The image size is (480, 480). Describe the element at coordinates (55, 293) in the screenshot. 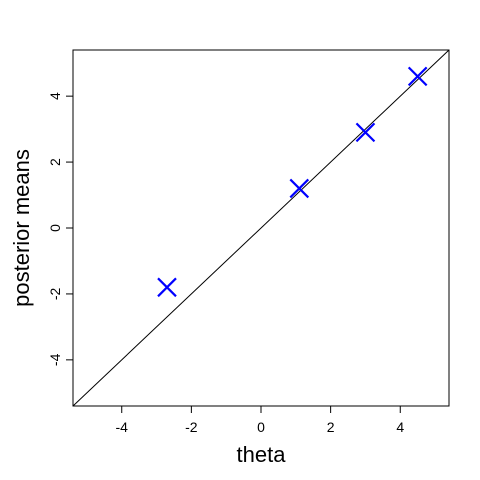

I see `y-tick-label: -2` at that location.